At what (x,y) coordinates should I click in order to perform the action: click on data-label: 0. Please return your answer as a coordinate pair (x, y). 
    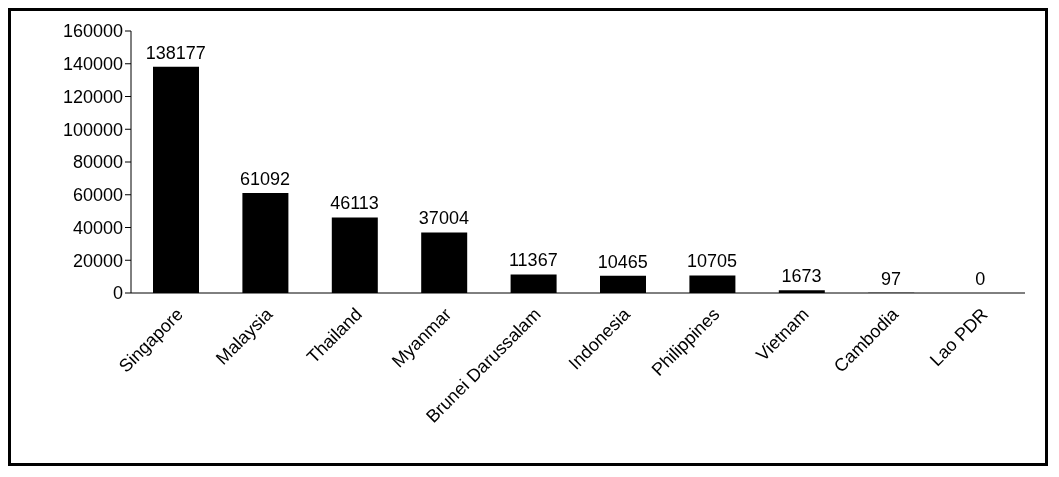
    Looking at the image, I should click on (980, 279).